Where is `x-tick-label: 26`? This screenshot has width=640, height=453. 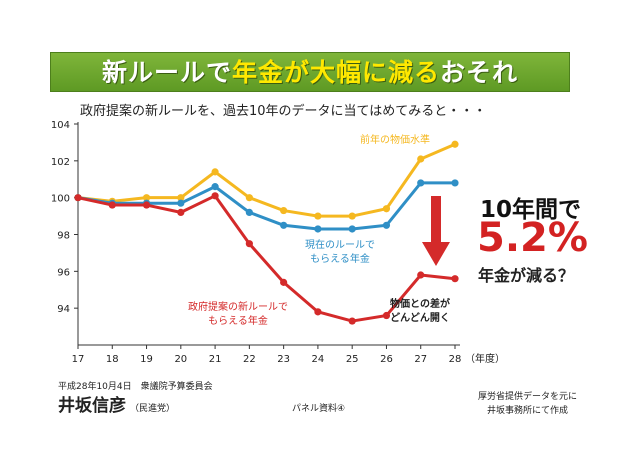
x-tick-label: 26 is located at coordinates (386, 359).